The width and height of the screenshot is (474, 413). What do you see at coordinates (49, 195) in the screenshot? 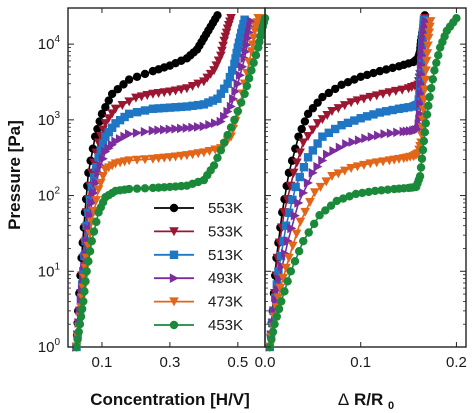
I see `y-tick-label: 10²` at bounding box center [49, 195].